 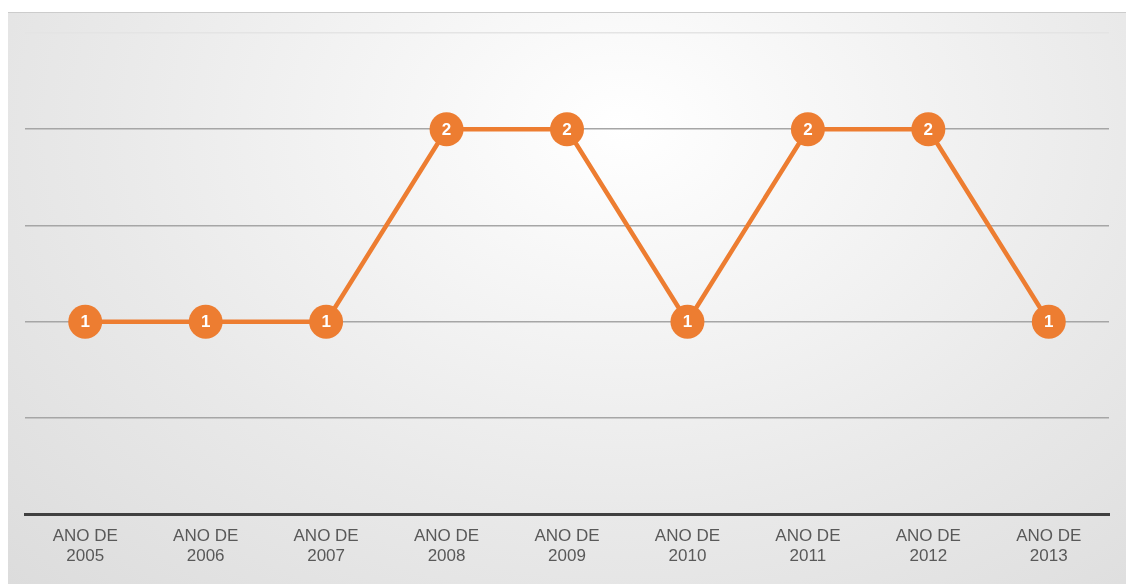 I want to click on x-tick-label: ANO DE 2010, so click(x=687, y=546).